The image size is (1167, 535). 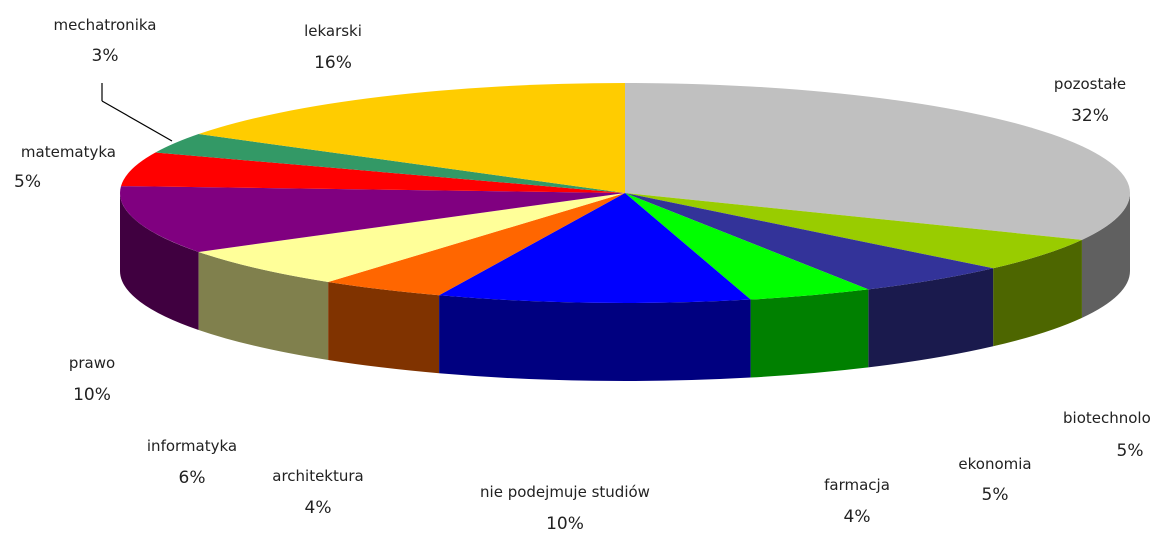 What do you see at coordinates (747, 246) in the screenshot?
I see `slice-farmacja` at bounding box center [747, 246].